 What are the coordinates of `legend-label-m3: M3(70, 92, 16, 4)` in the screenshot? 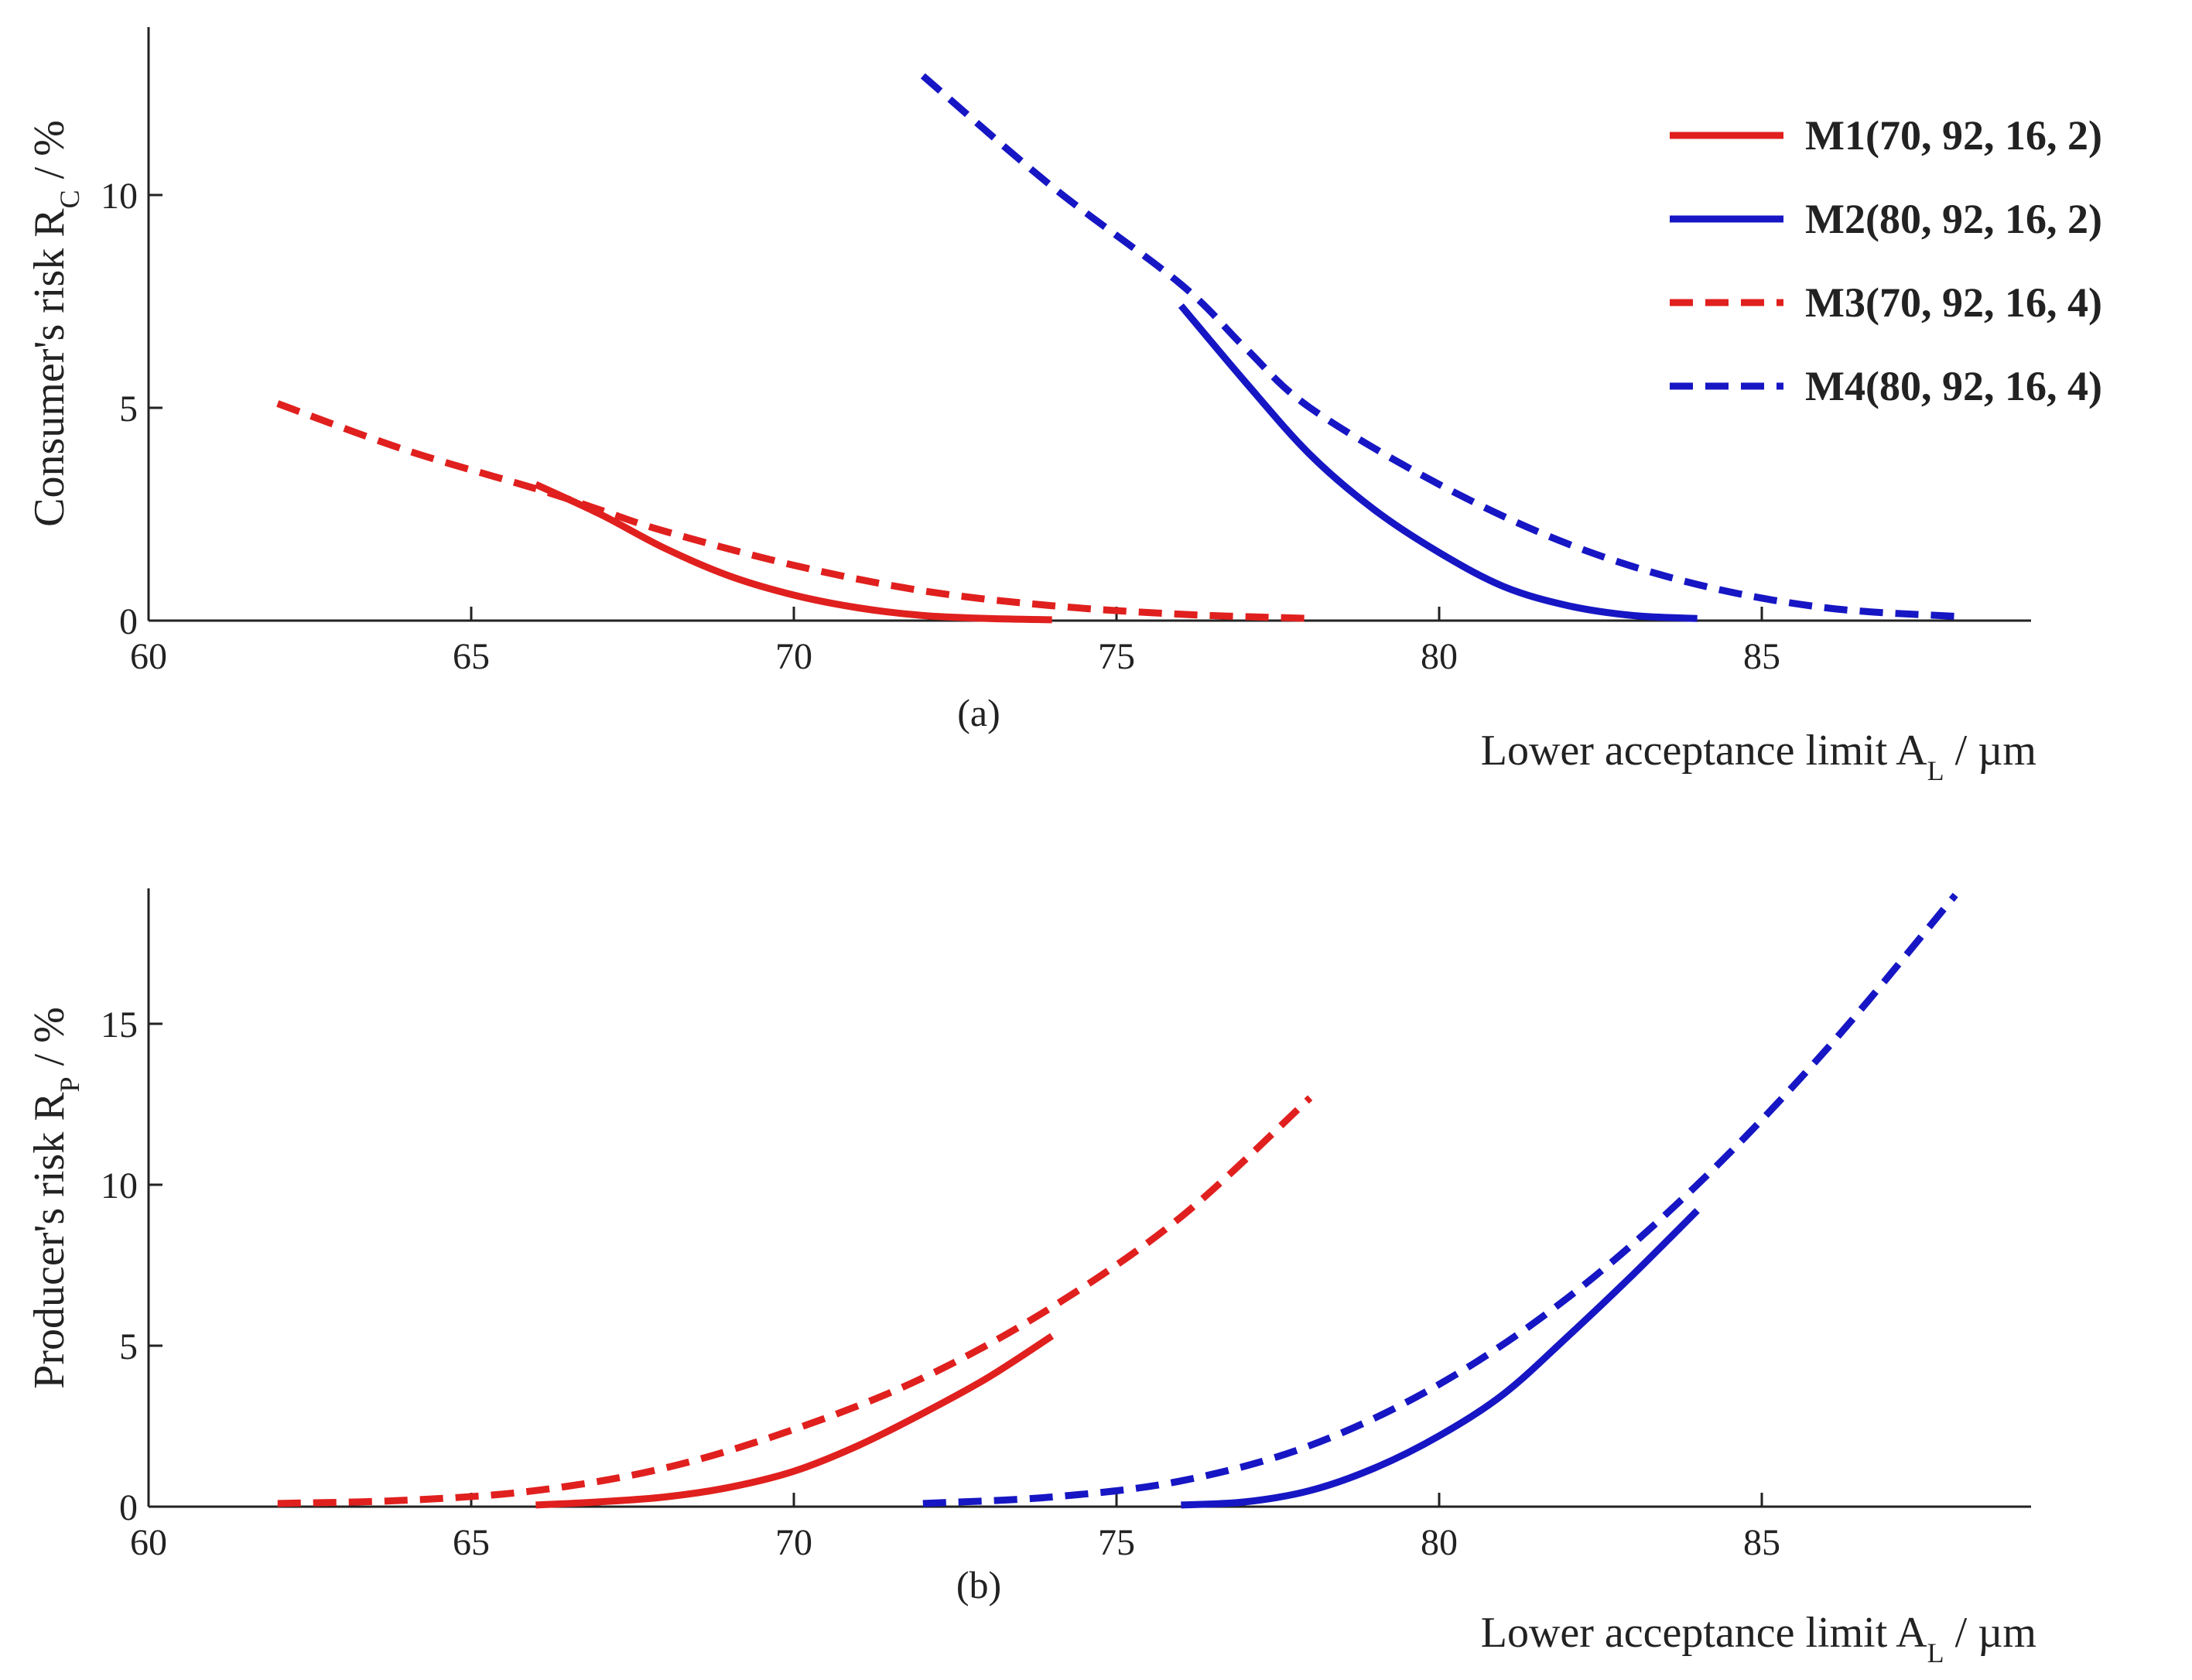 It's located at (1953, 302).